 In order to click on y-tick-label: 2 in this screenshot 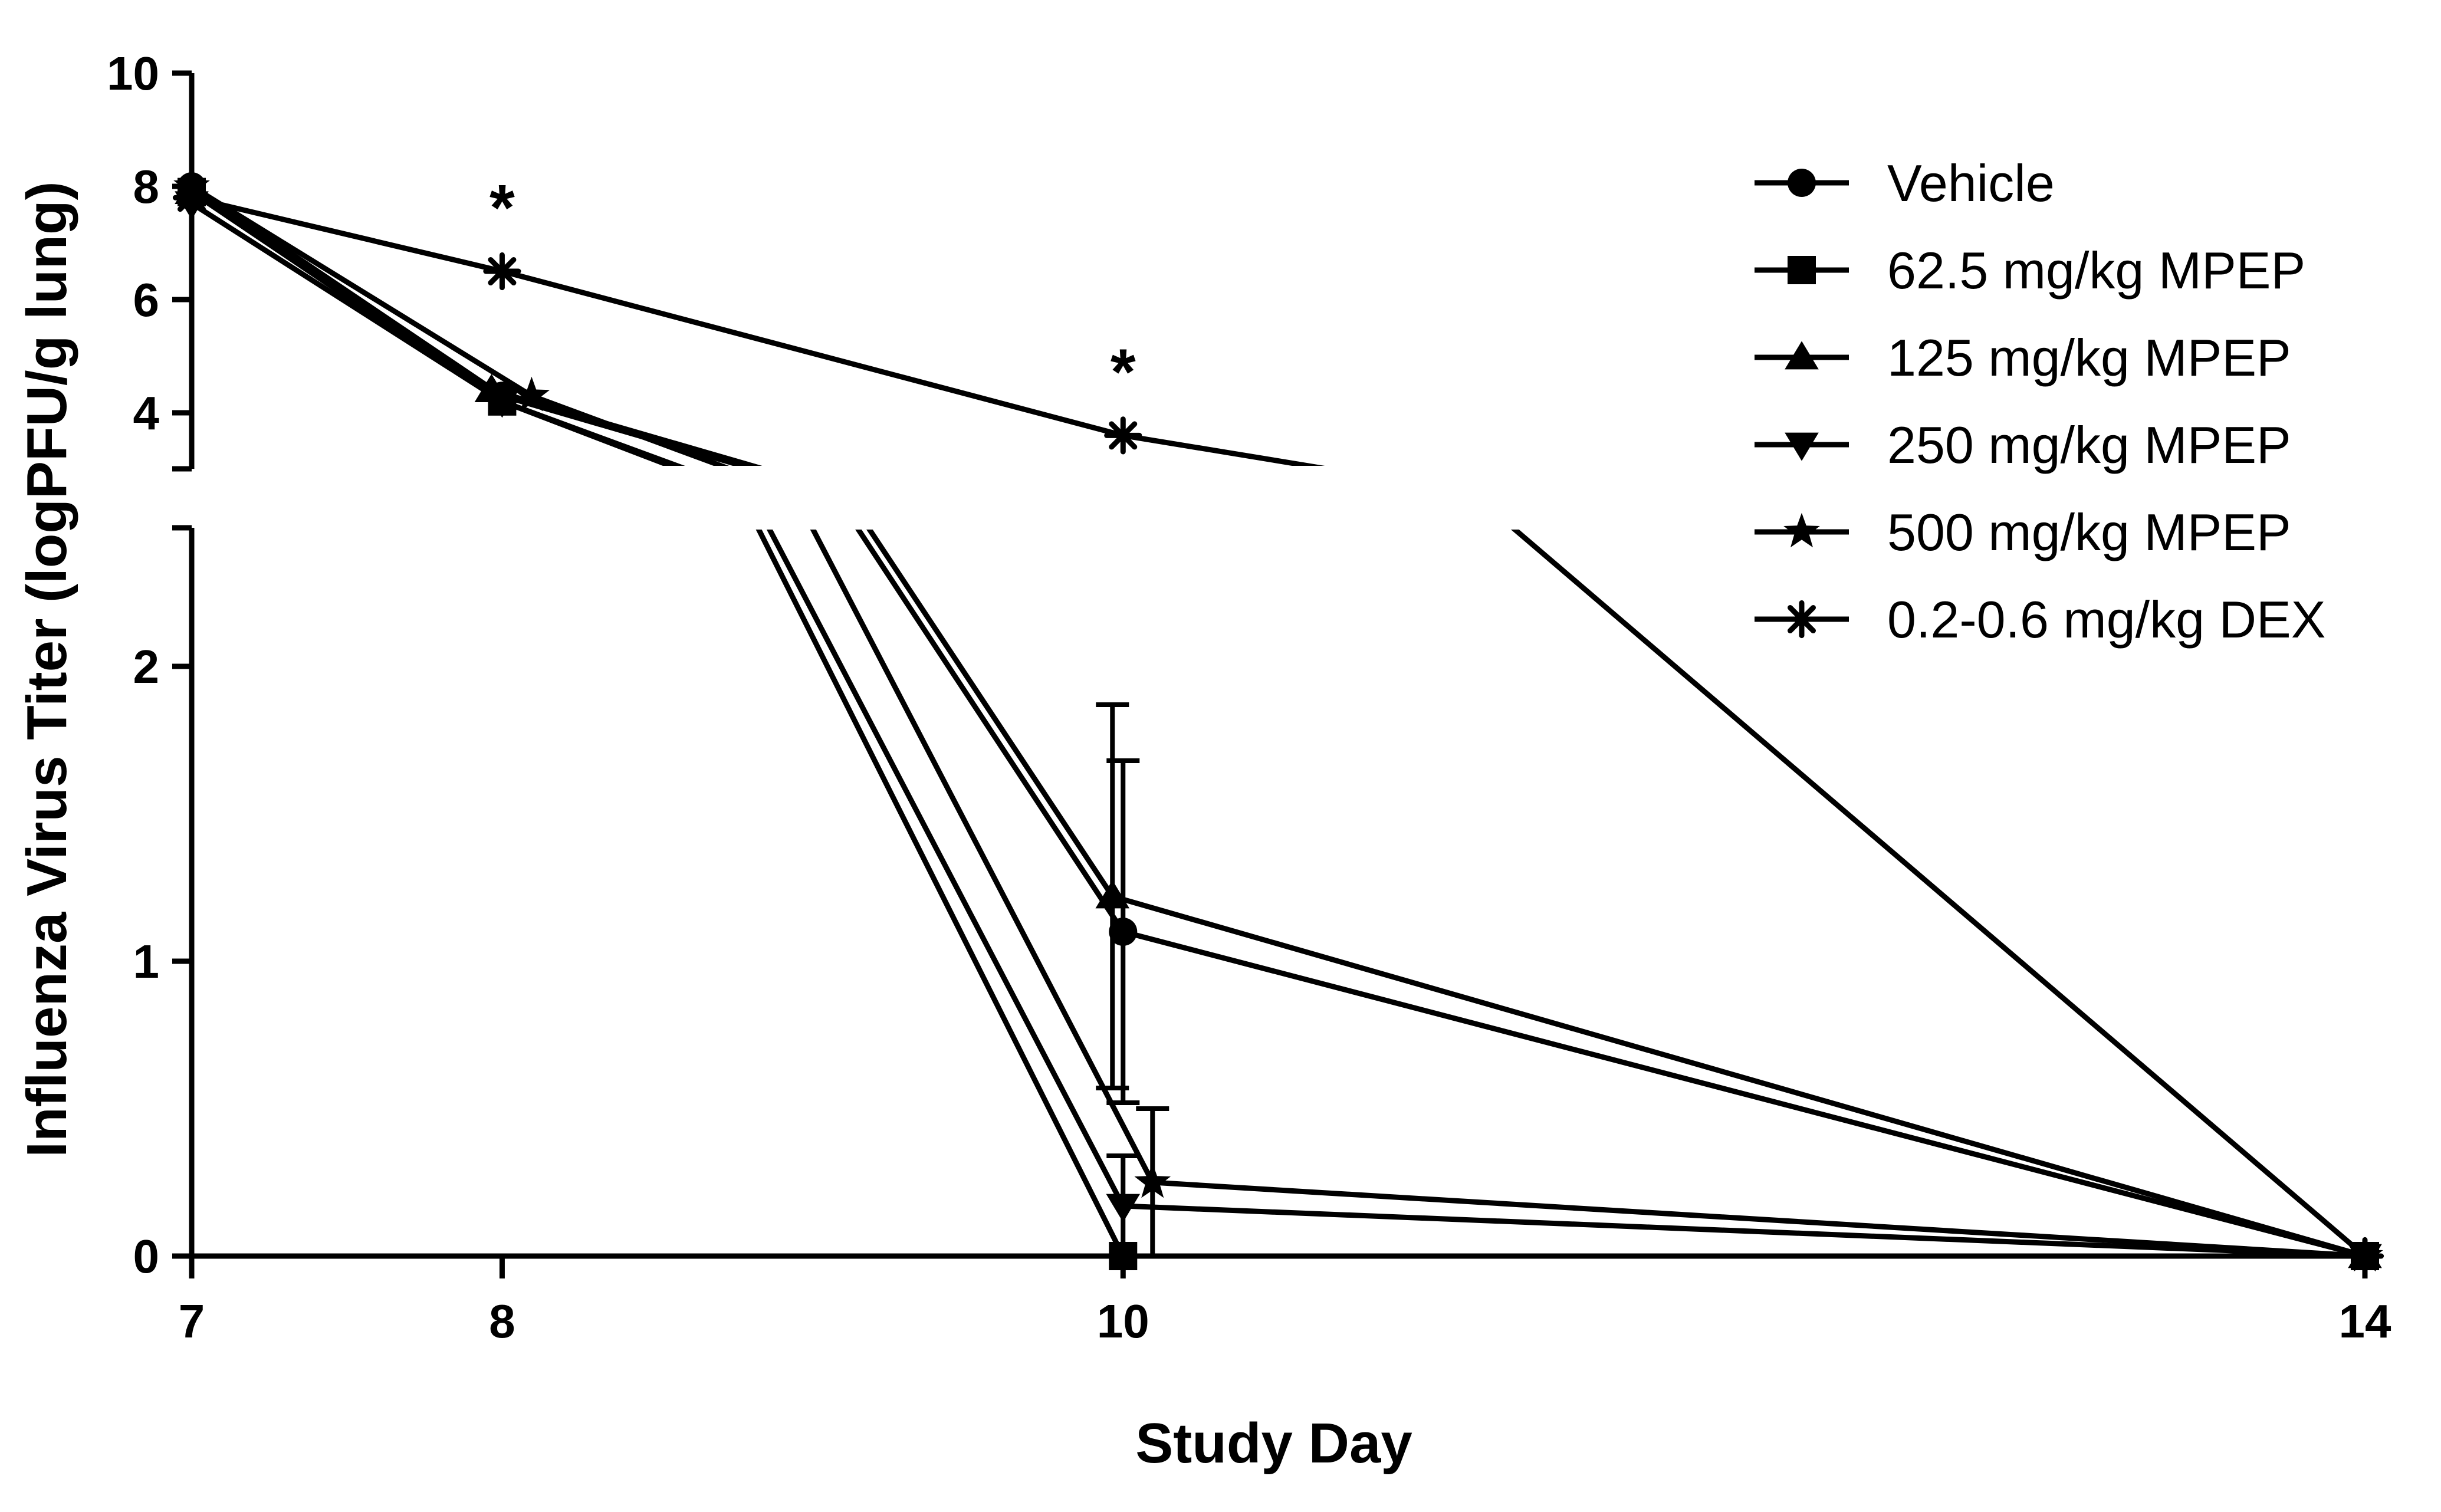, I will do `click(146, 666)`.